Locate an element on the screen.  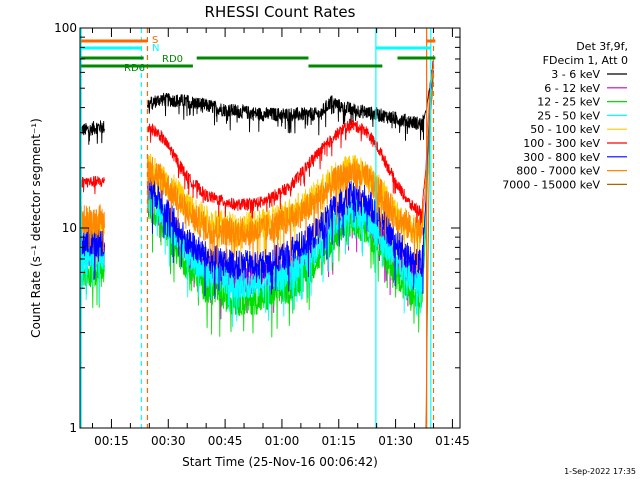
x-tick-label: 00:45 is located at coordinates (225, 441).